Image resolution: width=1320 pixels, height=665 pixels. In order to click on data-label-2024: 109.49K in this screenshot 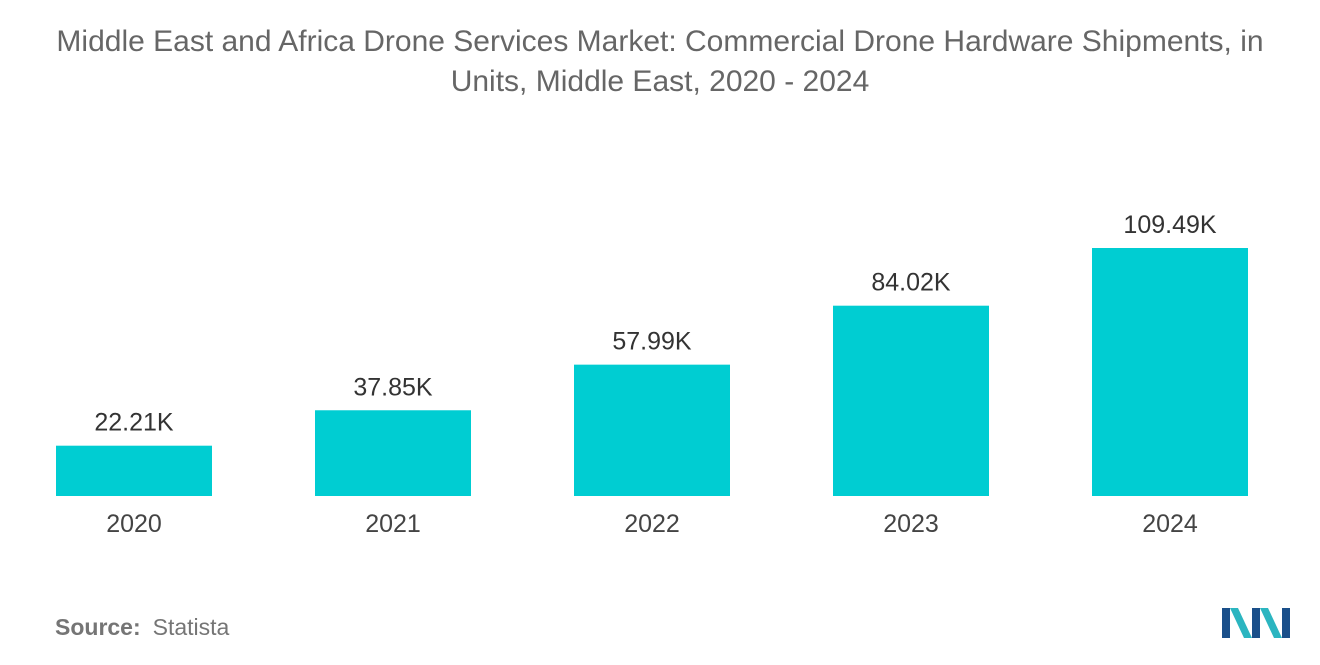, I will do `click(1169, 225)`.